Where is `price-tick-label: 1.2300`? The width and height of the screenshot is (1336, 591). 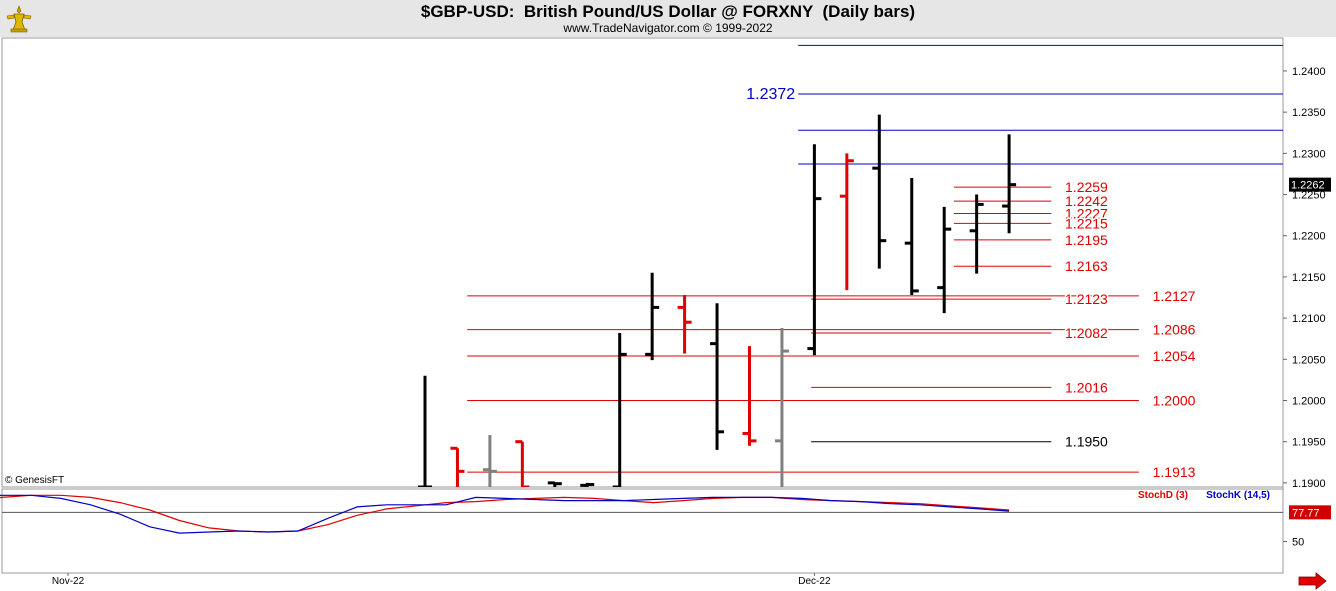
price-tick-label: 1.2300 is located at coordinates (1309, 154).